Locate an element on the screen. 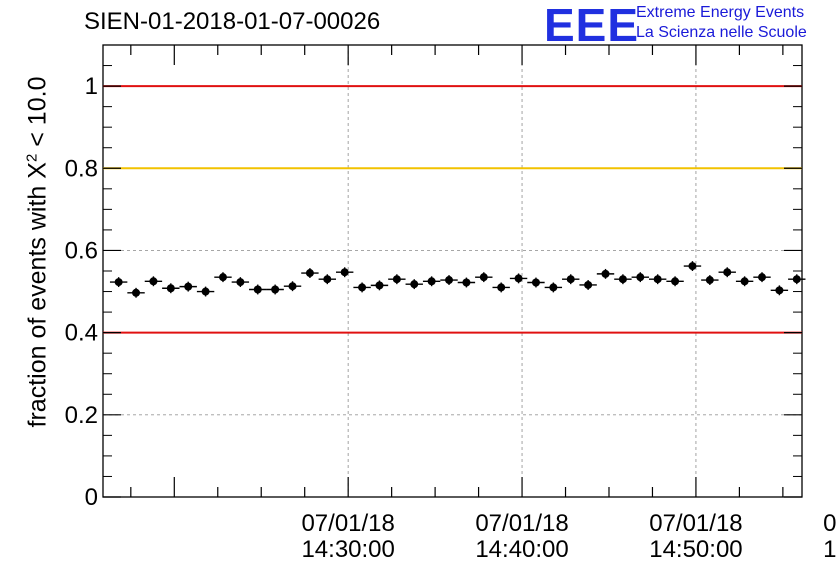 The width and height of the screenshot is (836, 572). x-tick-label-time: 15:00:00 is located at coordinates (829, 549).